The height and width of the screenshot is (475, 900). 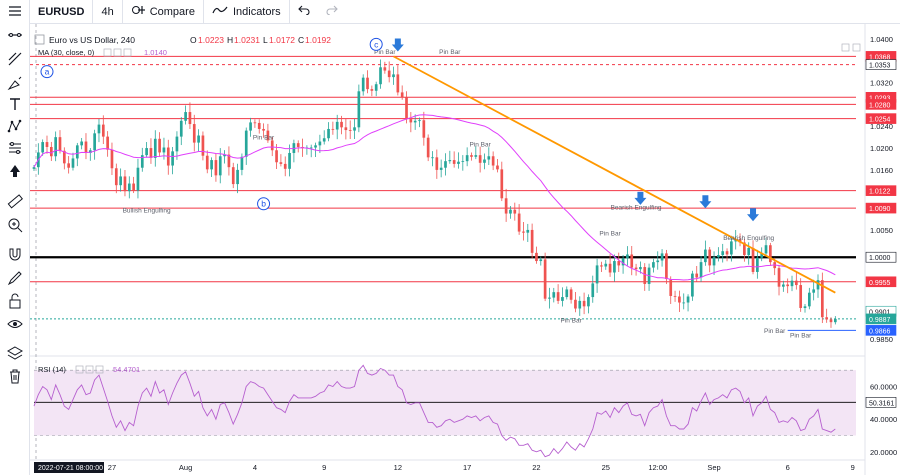 I want to click on legend-c-value: 1.0192, so click(x=318, y=40).